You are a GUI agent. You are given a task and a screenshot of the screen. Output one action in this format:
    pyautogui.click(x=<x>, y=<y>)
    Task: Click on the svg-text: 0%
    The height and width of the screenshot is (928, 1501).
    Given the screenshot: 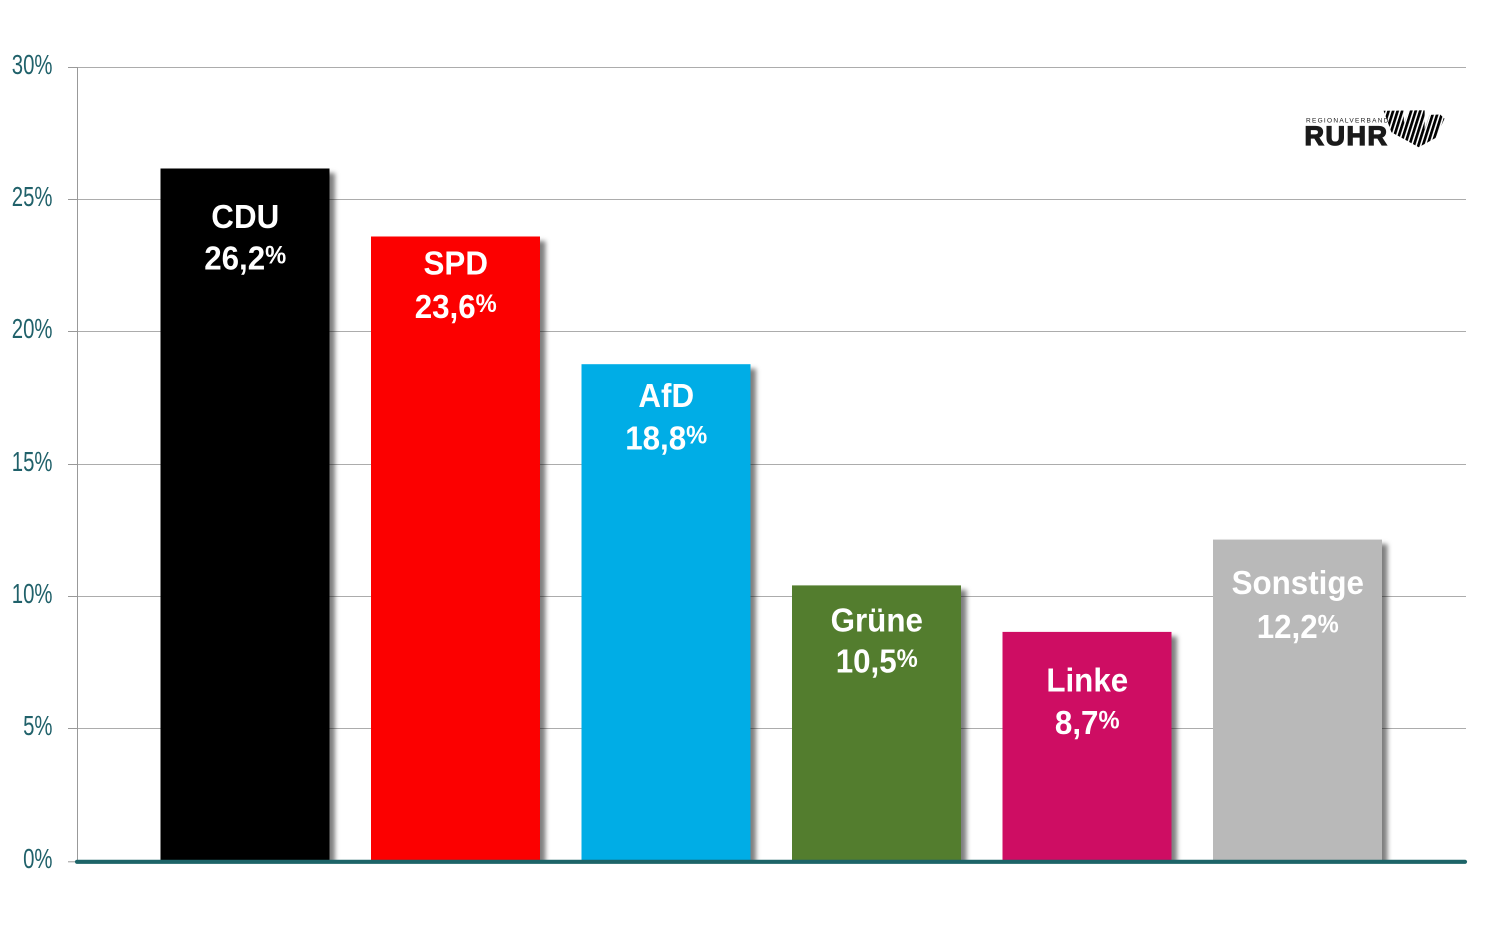 What is the action you would take?
    pyautogui.click(x=37, y=859)
    